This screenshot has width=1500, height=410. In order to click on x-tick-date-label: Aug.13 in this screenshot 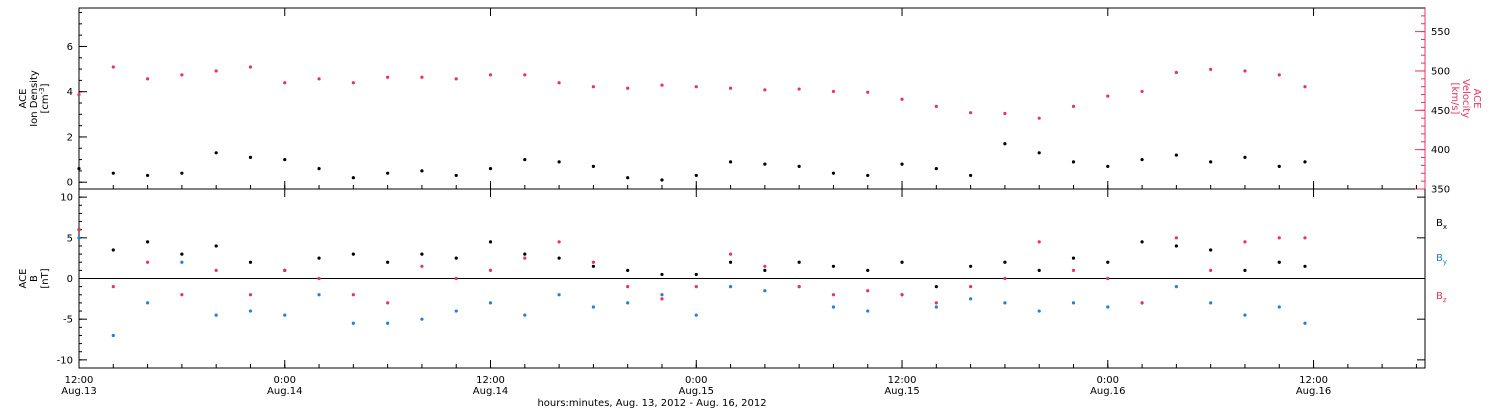, I will do `click(78, 391)`.